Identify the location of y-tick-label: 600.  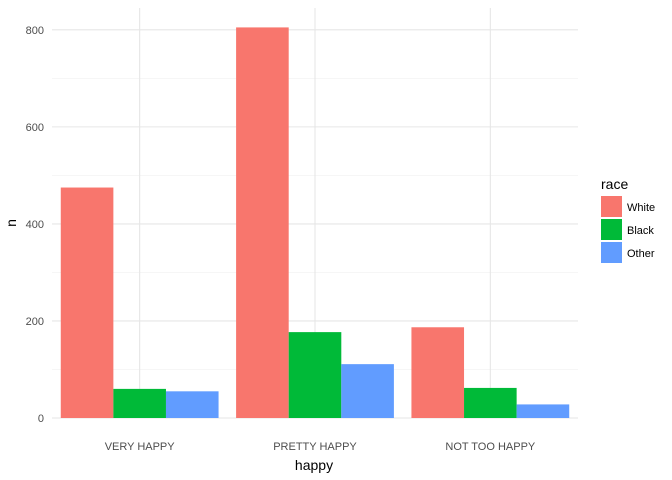
(35, 128).